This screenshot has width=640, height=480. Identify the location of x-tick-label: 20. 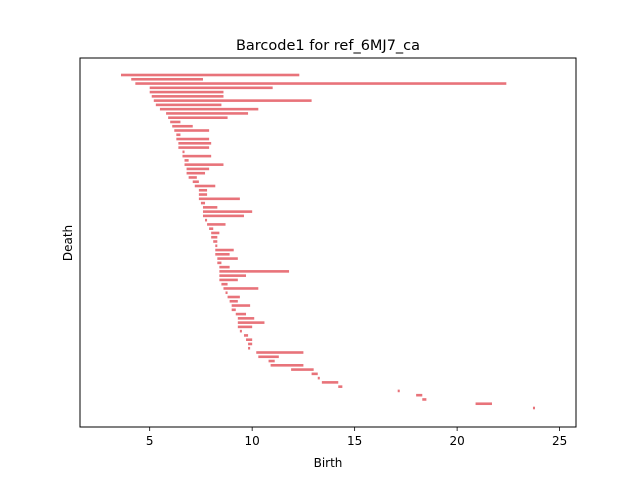
(456, 441).